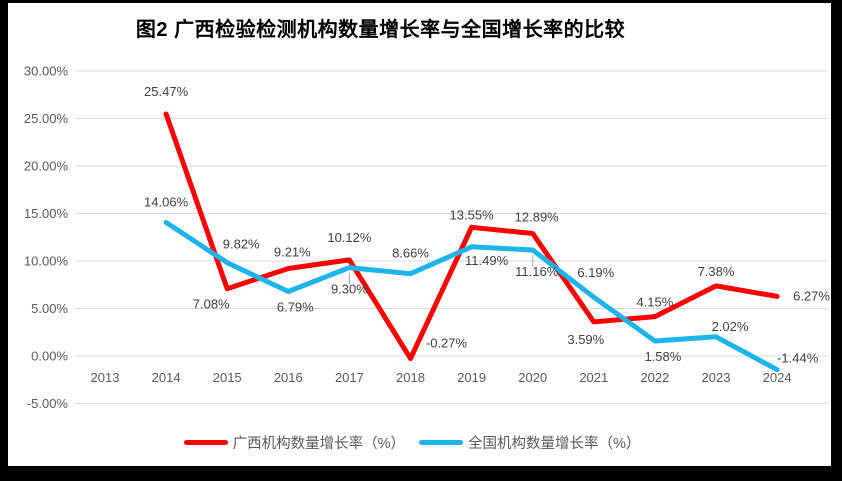  I want to click on y-tick-label: 25.00%, so click(46, 118).